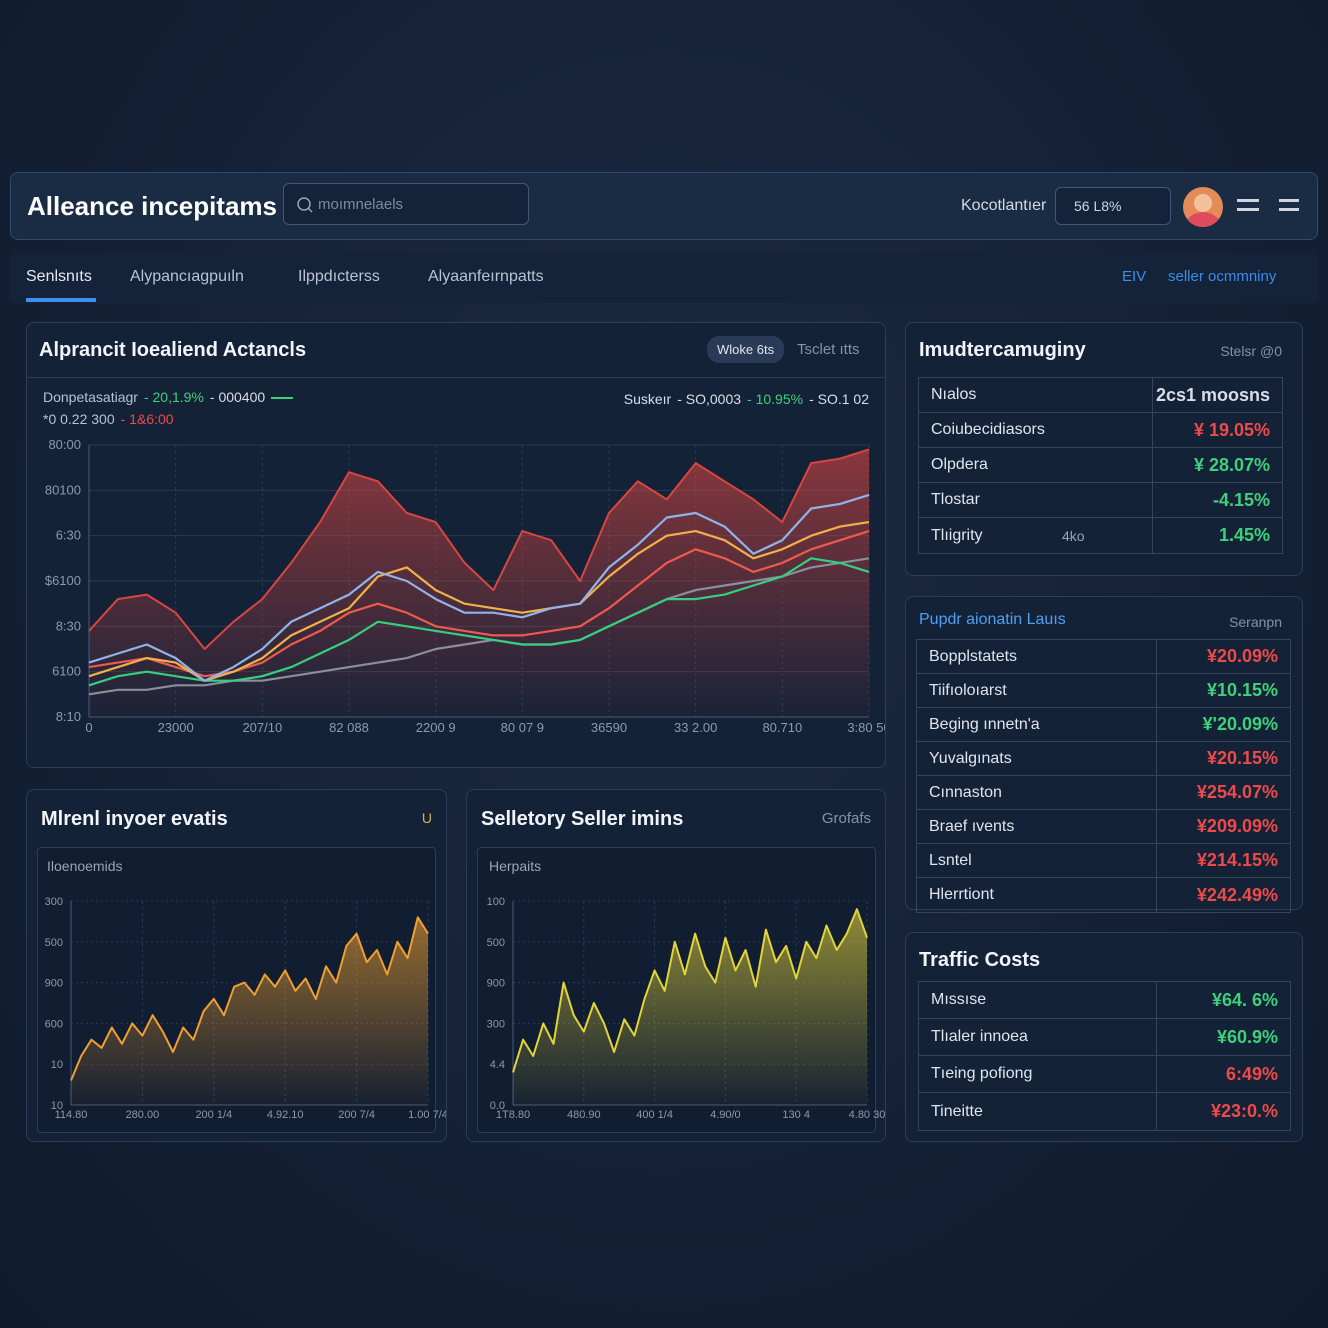 The width and height of the screenshot is (1328, 1328). I want to click on table-row: Tlostar -4.15%, so click(1100, 500).